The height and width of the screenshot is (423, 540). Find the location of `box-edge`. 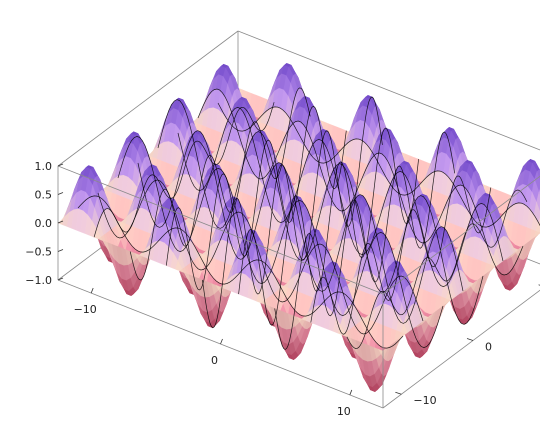

box-edge is located at coordinates (148, 98).